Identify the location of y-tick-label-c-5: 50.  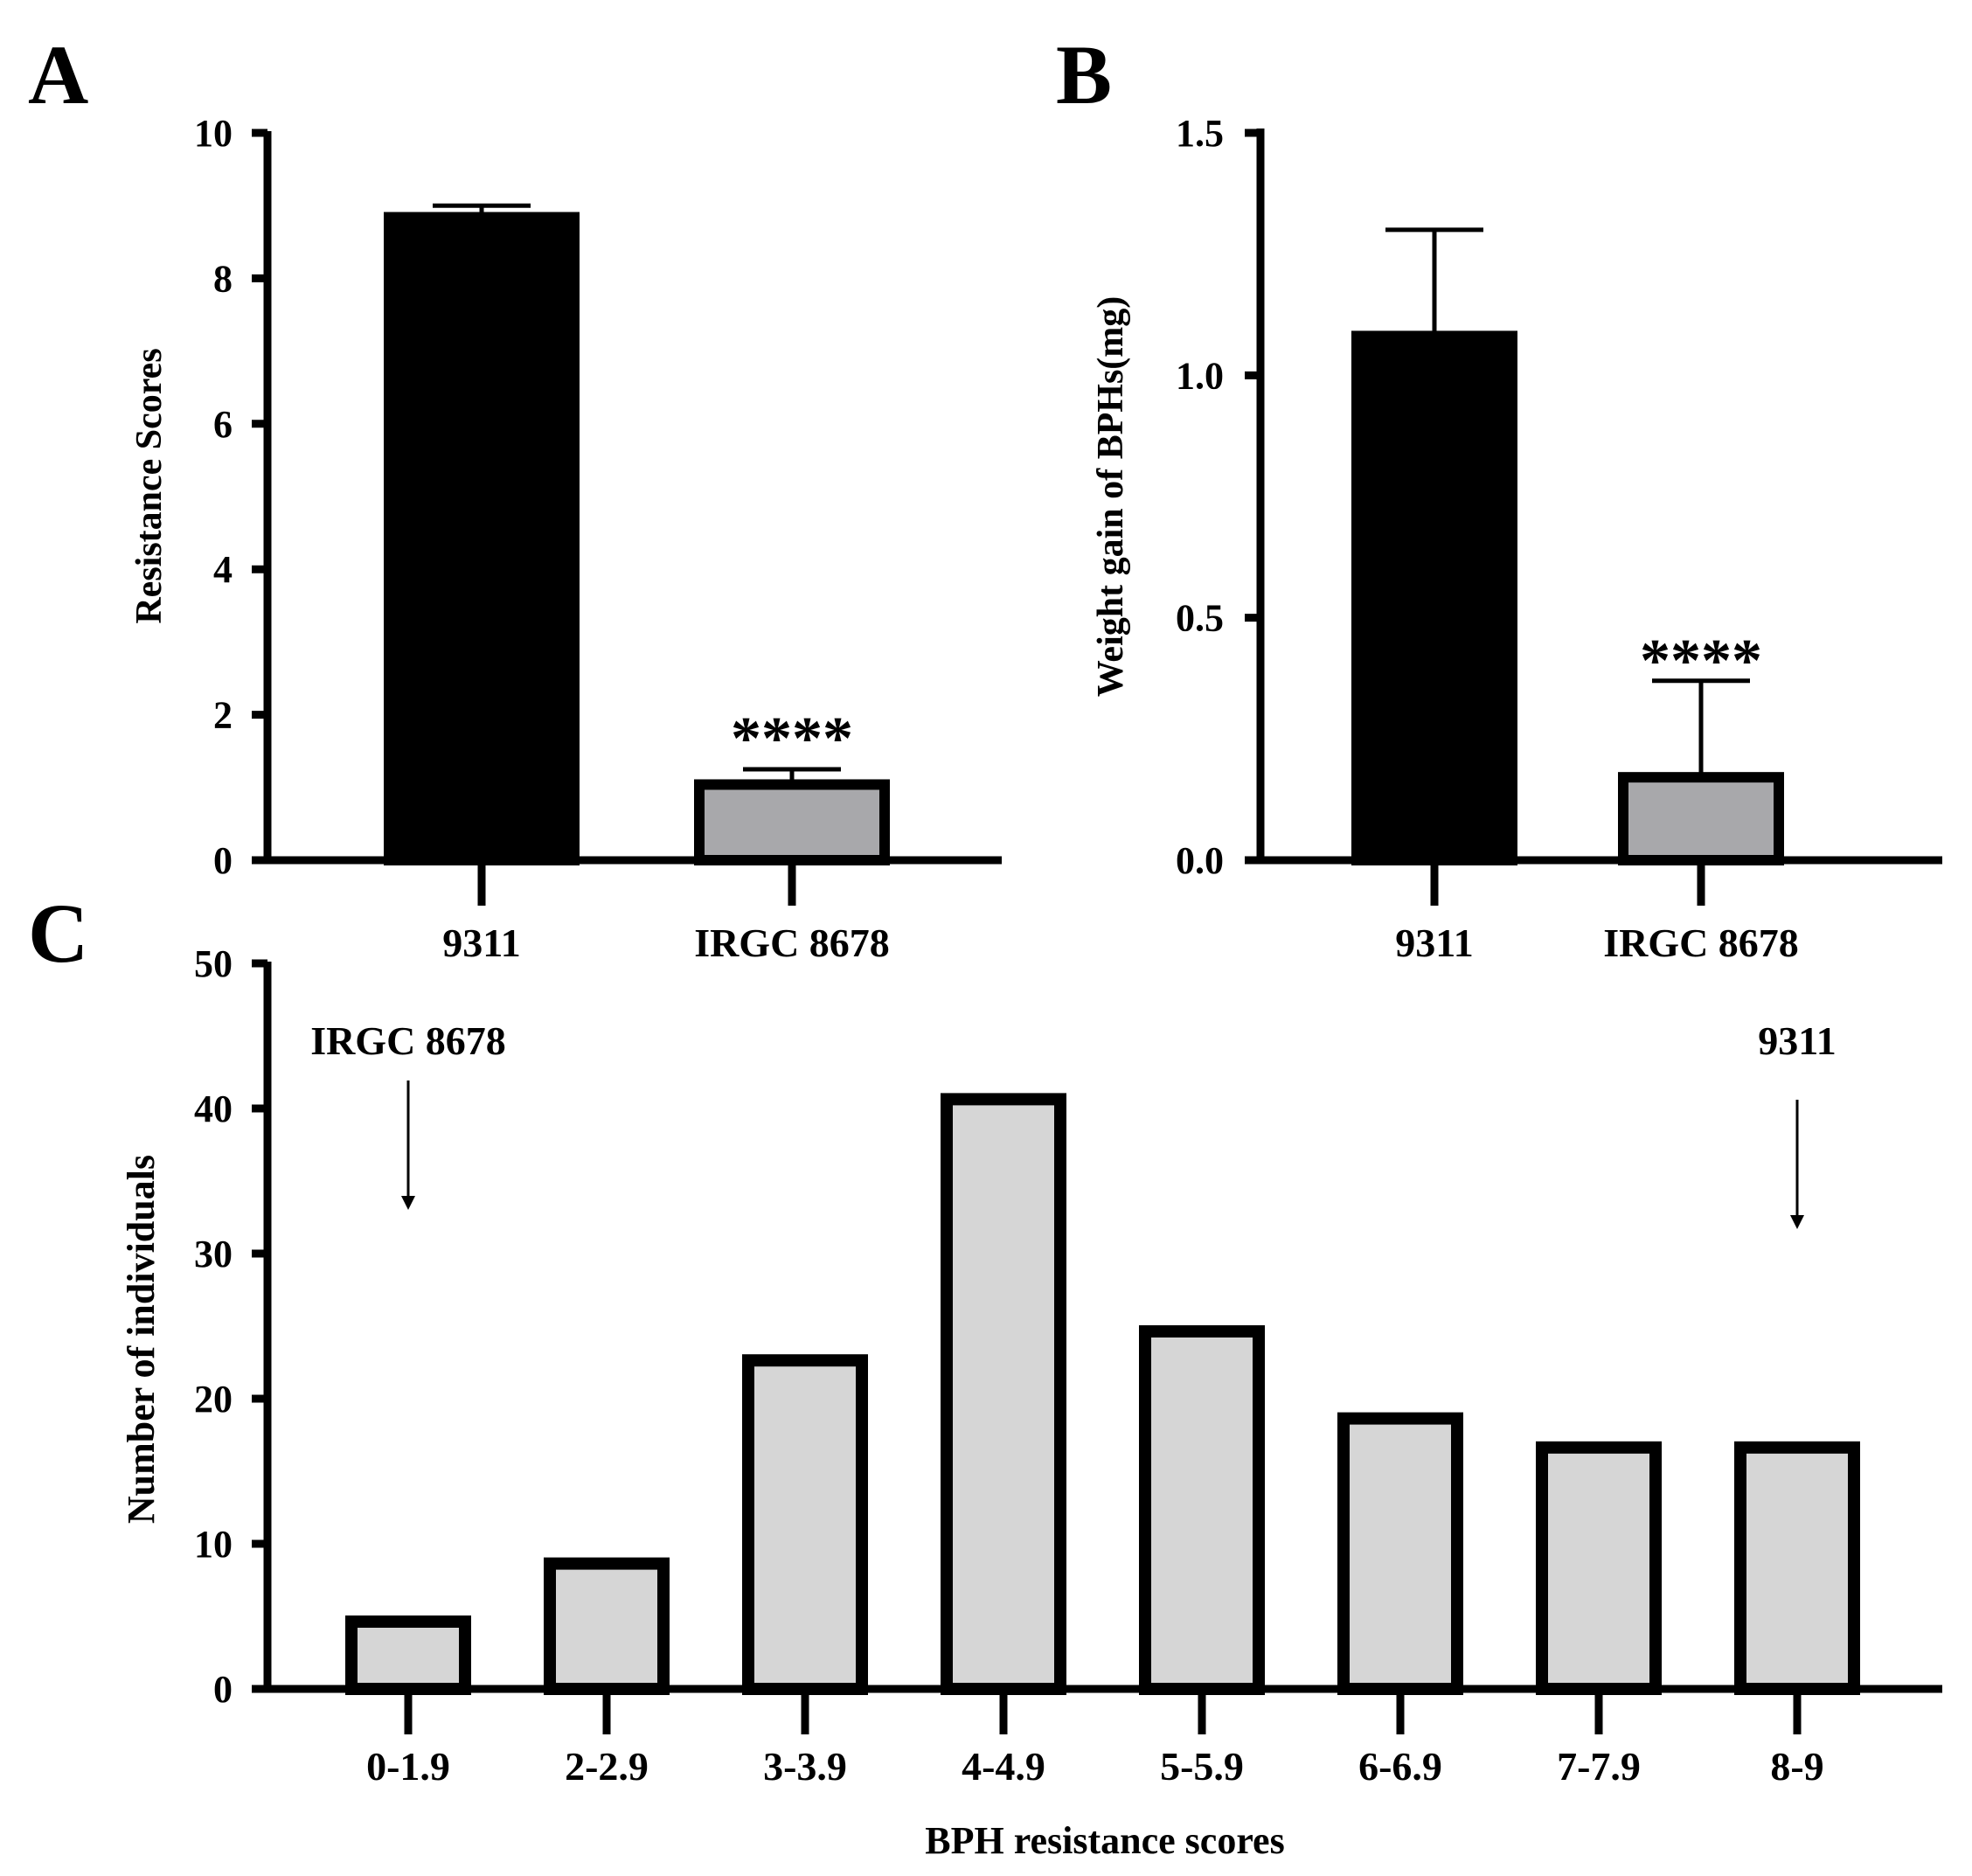
(213, 964).